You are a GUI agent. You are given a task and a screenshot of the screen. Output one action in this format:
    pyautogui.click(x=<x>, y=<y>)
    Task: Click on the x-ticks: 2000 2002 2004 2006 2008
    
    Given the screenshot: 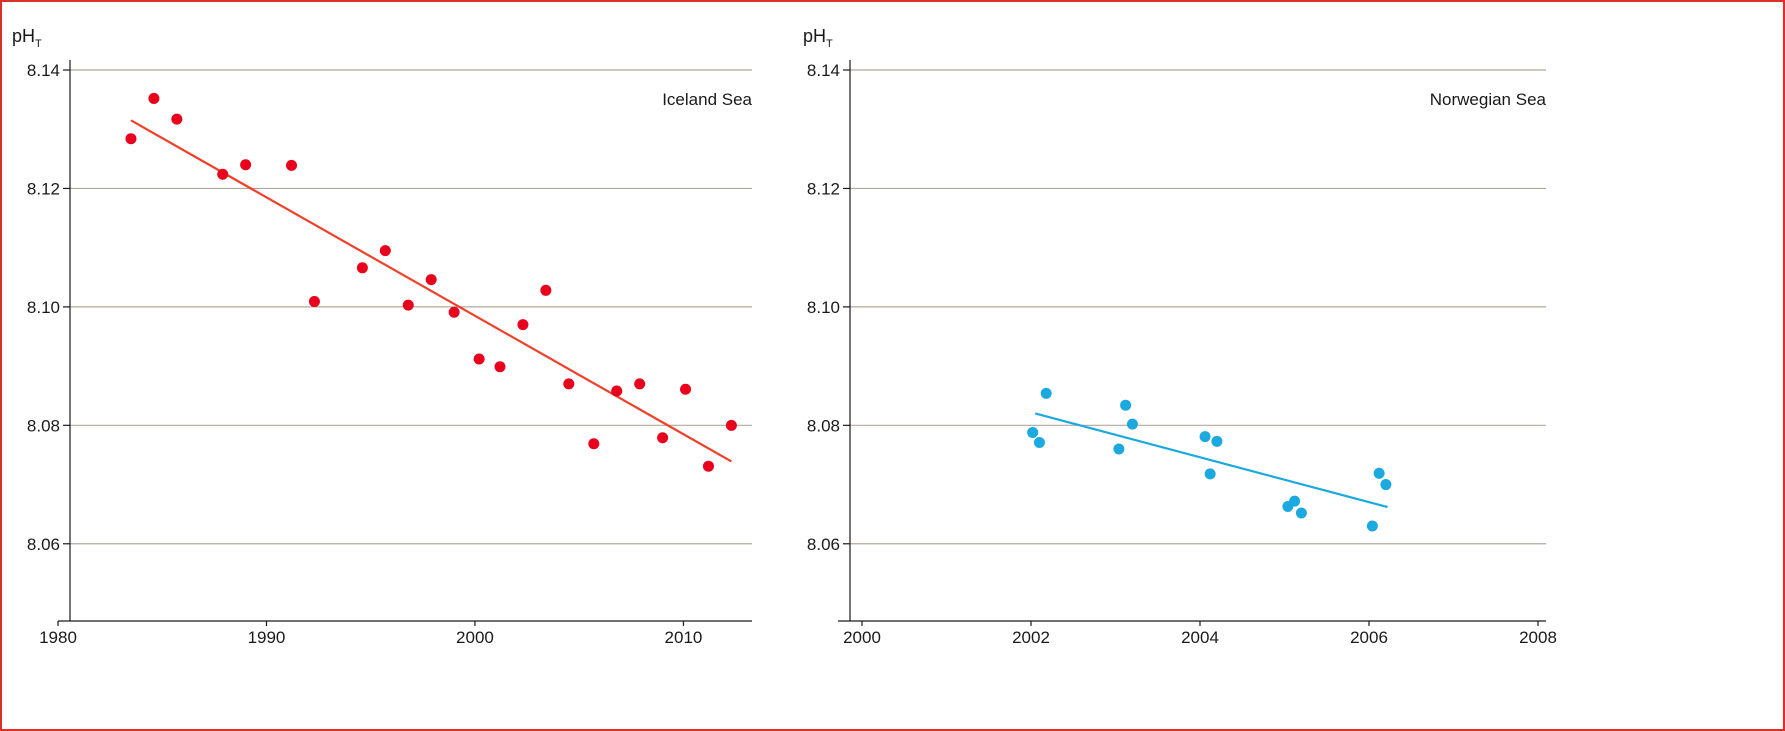 What is the action you would take?
    pyautogui.click(x=1200, y=634)
    